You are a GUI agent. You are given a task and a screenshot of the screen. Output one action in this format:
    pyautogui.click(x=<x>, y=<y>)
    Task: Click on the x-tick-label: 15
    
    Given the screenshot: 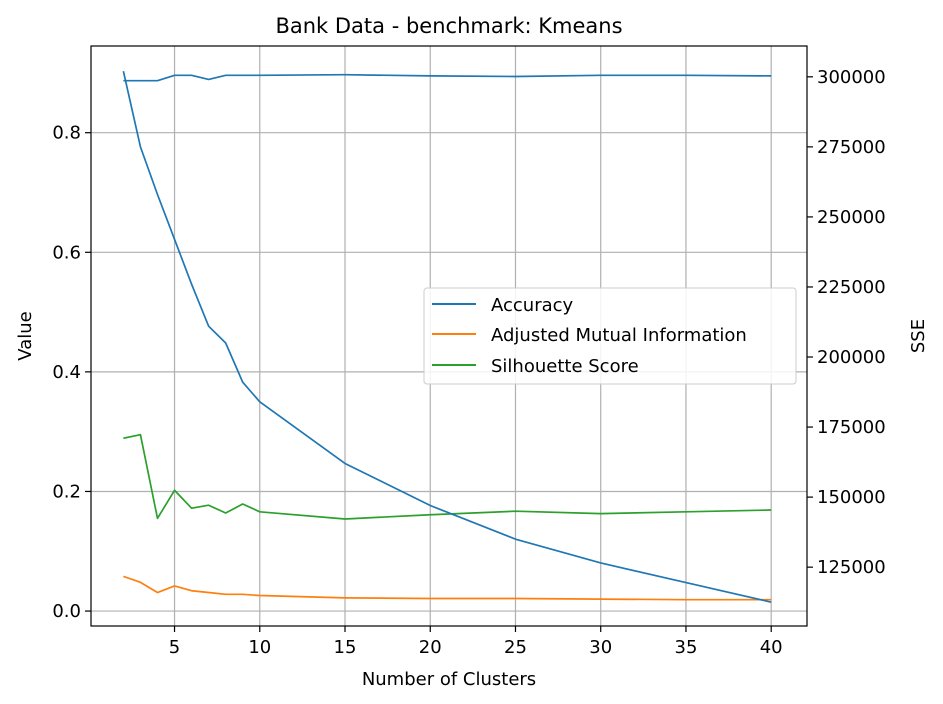 What is the action you would take?
    pyautogui.click(x=345, y=647)
    